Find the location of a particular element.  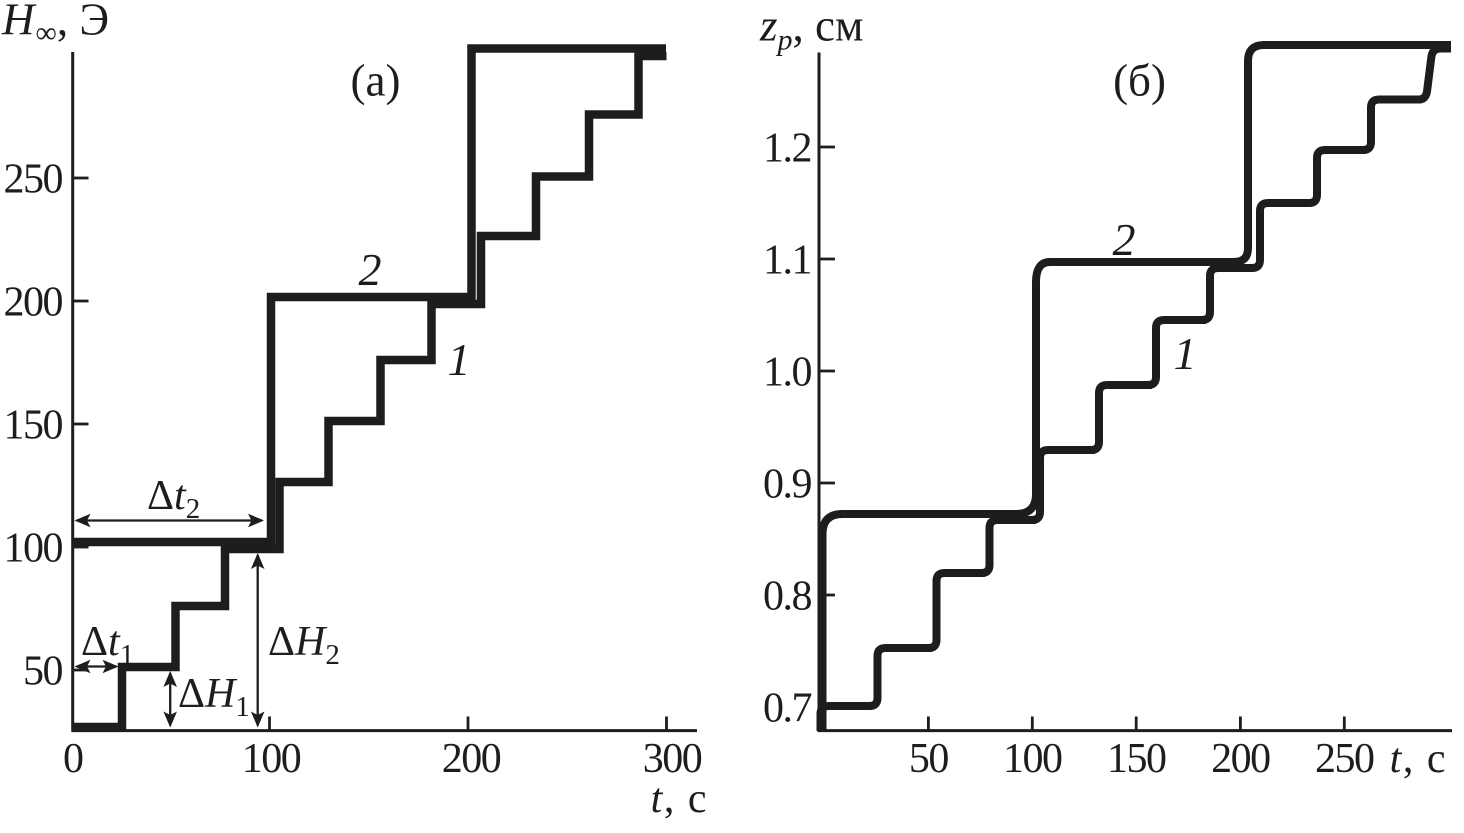

svg-text: 300 is located at coordinates (672, 759).